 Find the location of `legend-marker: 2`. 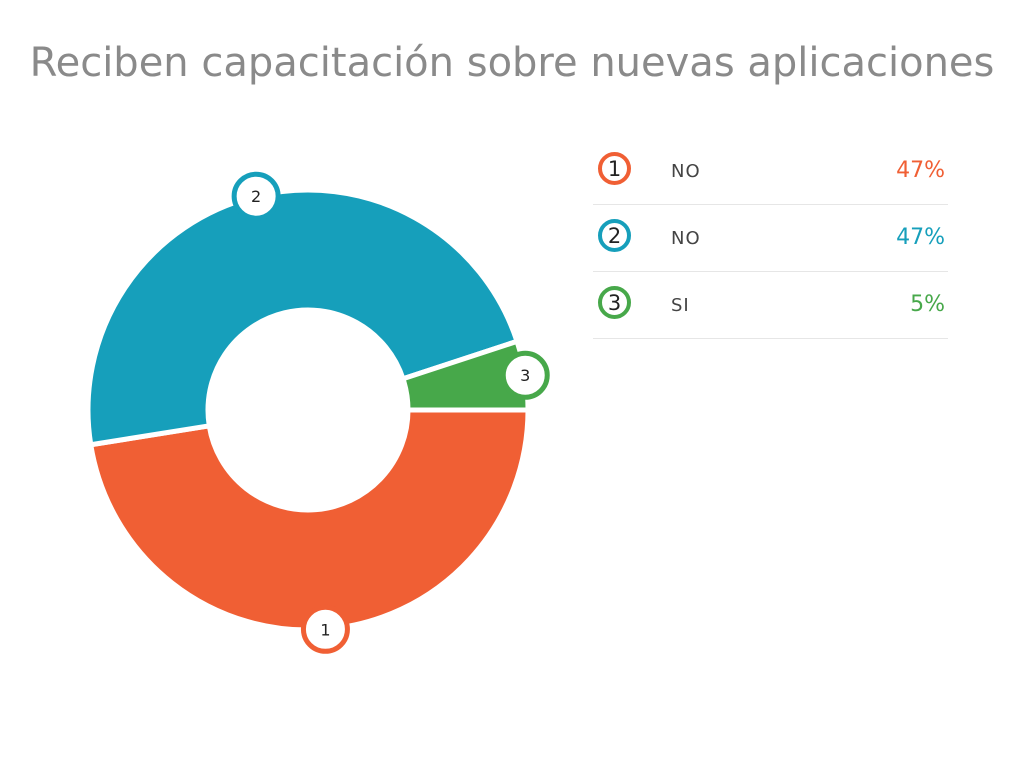

legend-marker: 2 is located at coordinates (614, 235).